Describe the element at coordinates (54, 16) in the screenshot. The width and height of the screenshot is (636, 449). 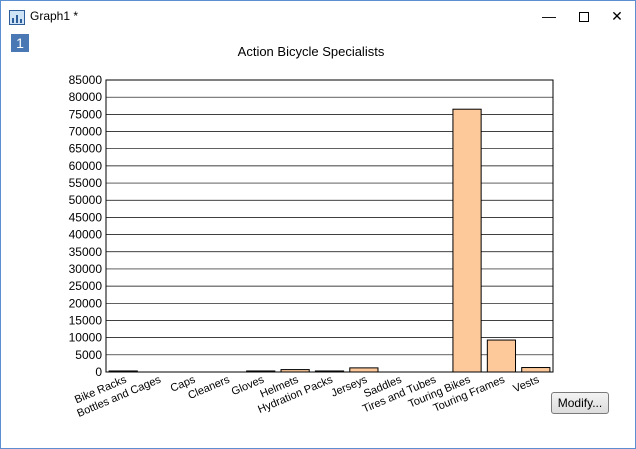
I see `window-title: Graph1 *` at that location.